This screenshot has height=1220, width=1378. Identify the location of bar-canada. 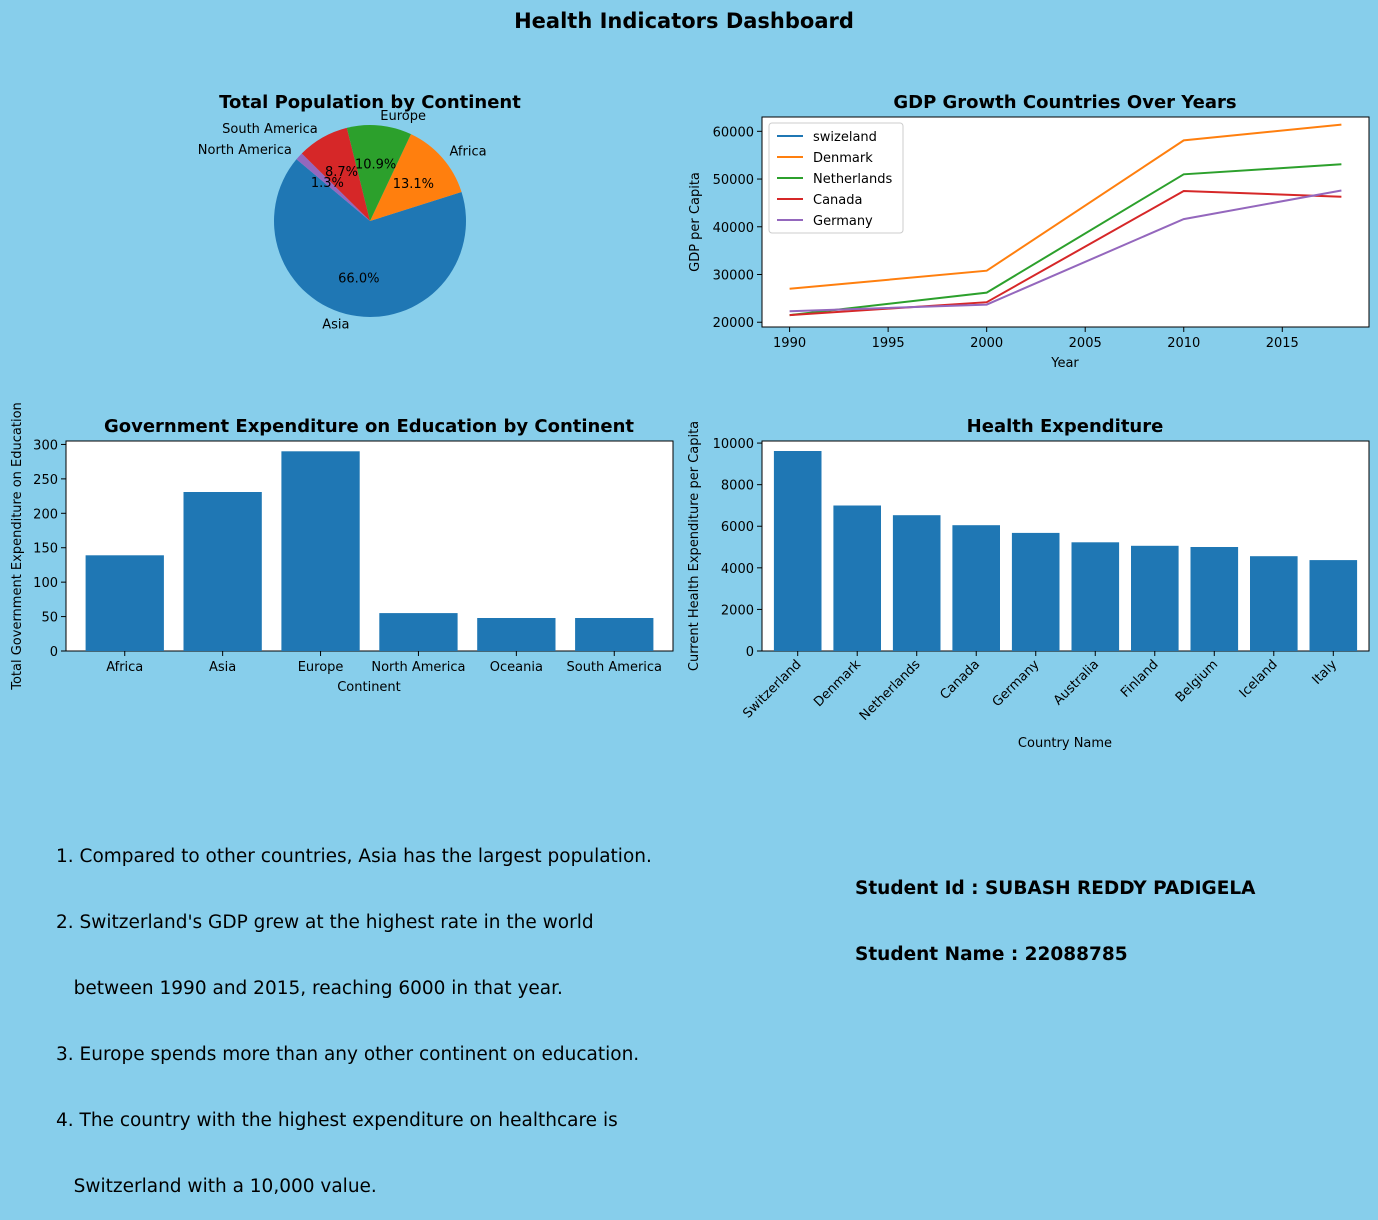
(976, 588).